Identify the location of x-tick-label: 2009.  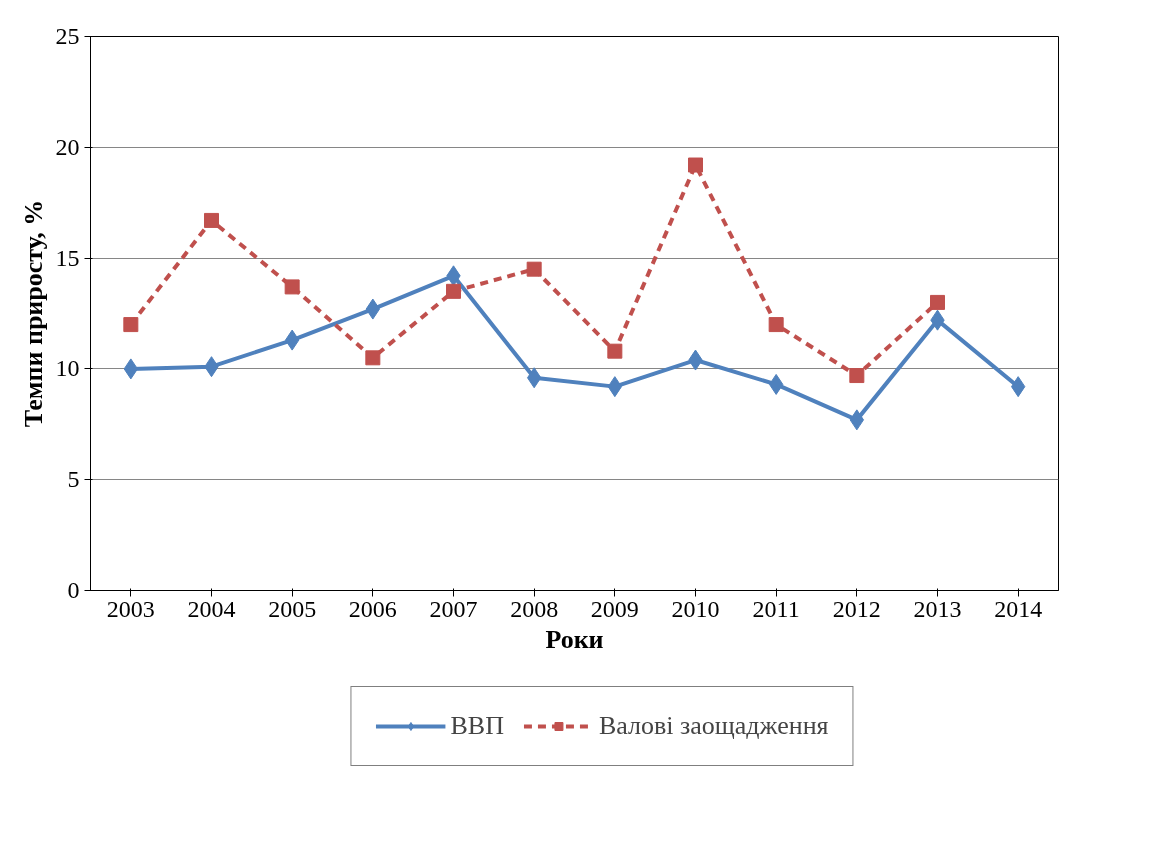
(614, 608).